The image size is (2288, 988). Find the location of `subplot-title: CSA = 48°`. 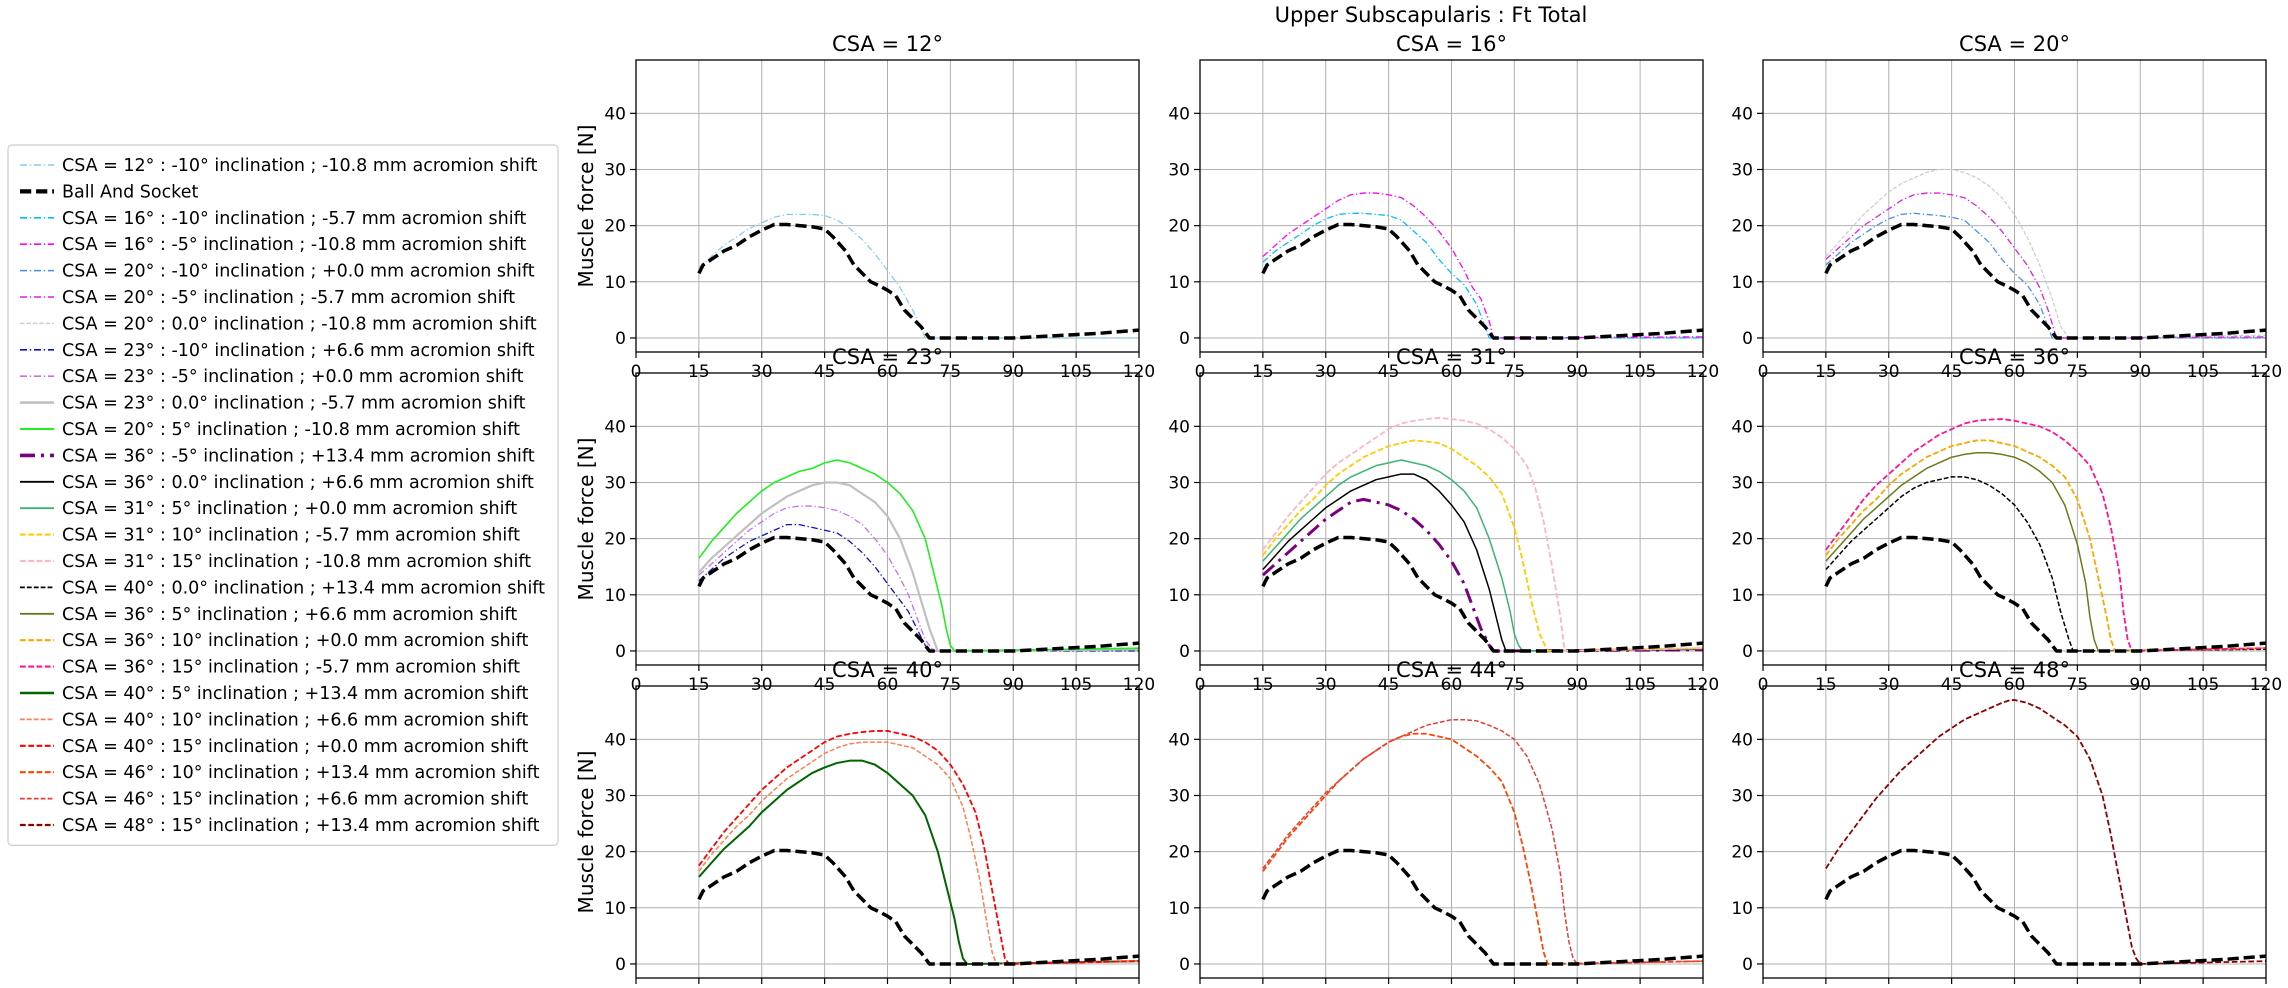

subplot-title: CSA = 48° is located at coordinates (2014, 670).